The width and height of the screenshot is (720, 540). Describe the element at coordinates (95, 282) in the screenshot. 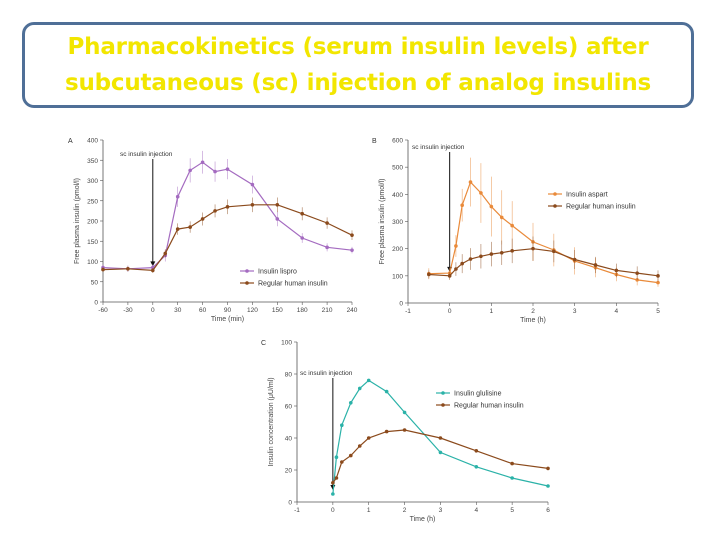

I see `y-tick-label: 50` at that location.